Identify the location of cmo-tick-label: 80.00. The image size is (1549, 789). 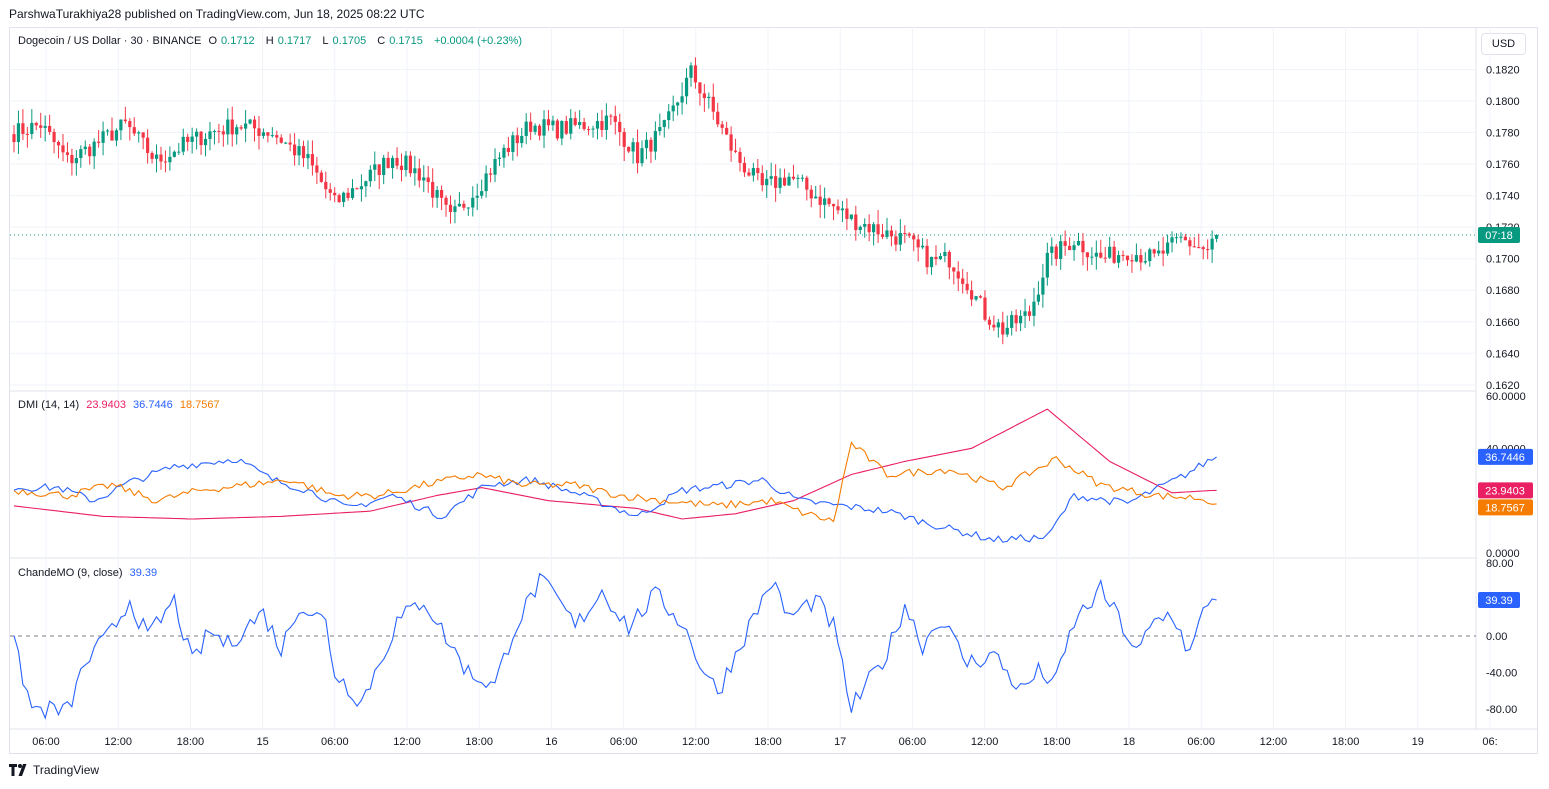
(1500, 564).